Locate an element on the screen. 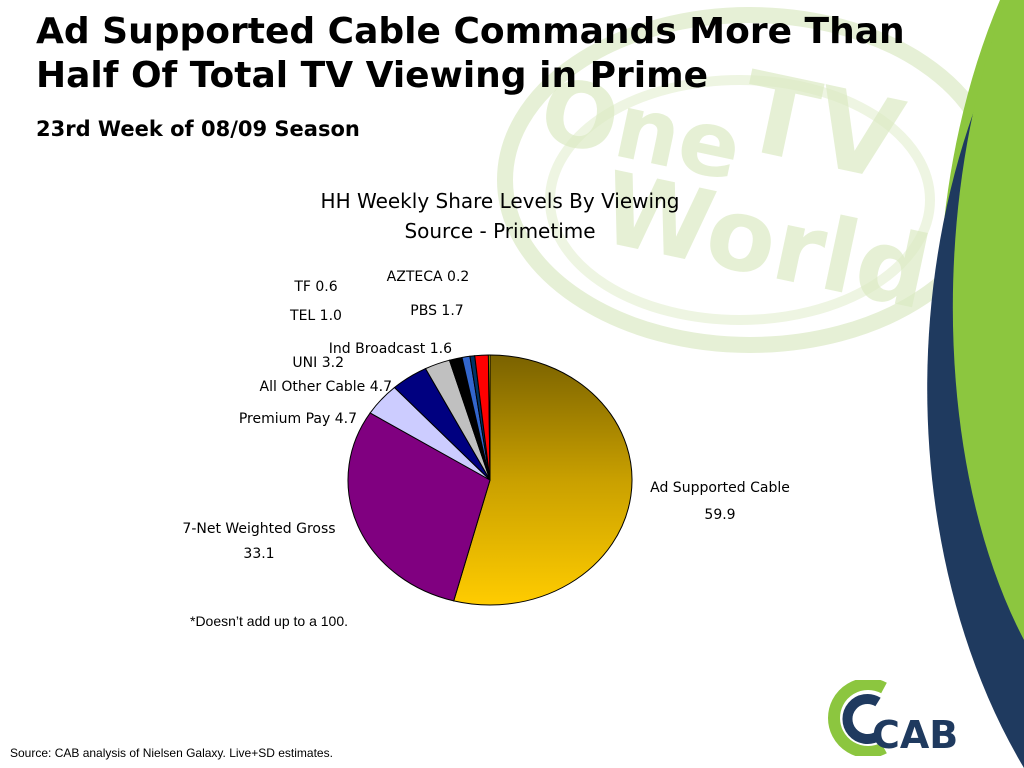 This screenshot has width=1024, height=768. slice-label-uni: UNI 3.2 is located at coordinates (318, 363).